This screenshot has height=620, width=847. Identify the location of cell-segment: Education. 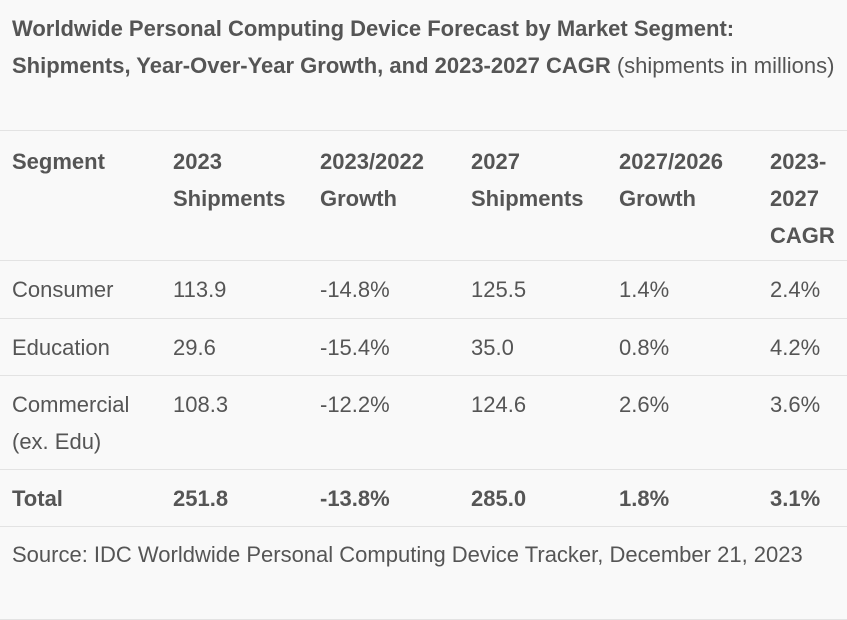
(80, 346).